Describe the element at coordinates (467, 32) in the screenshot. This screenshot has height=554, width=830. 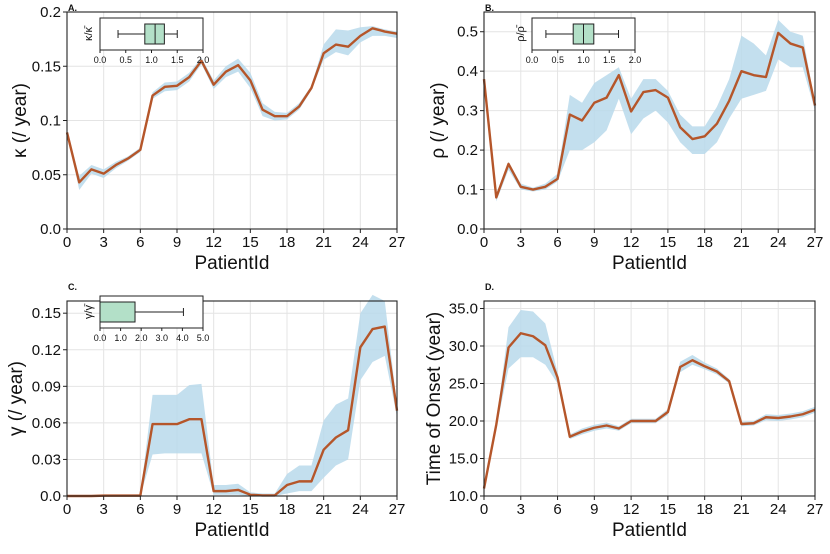
I see `y-tick-label: 0.5` at that location.